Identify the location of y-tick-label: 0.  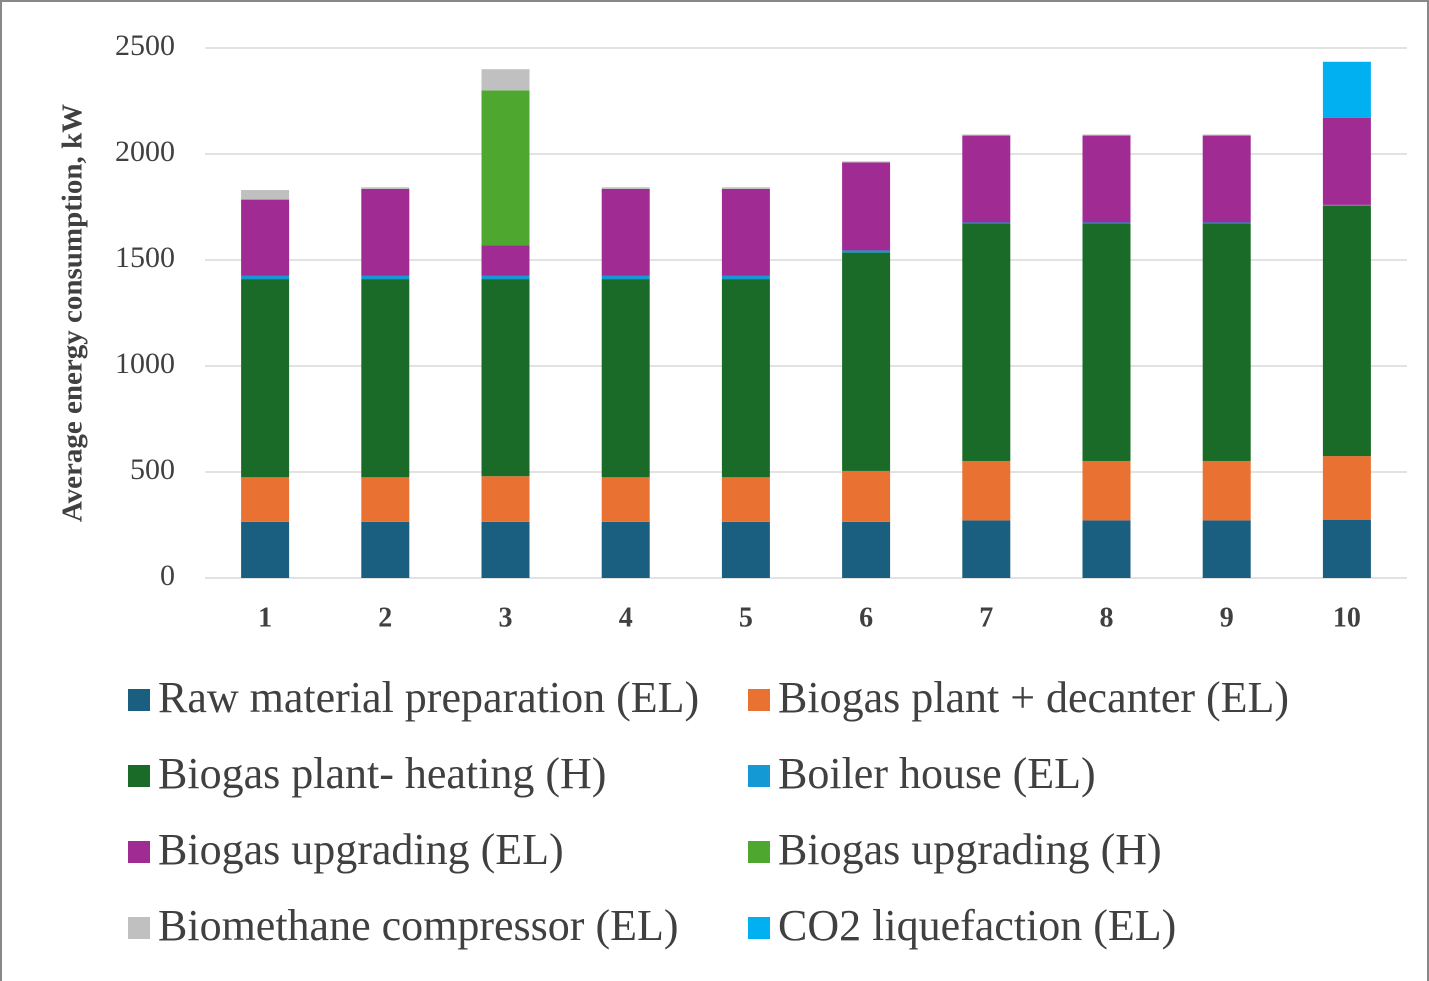
(167, 575).